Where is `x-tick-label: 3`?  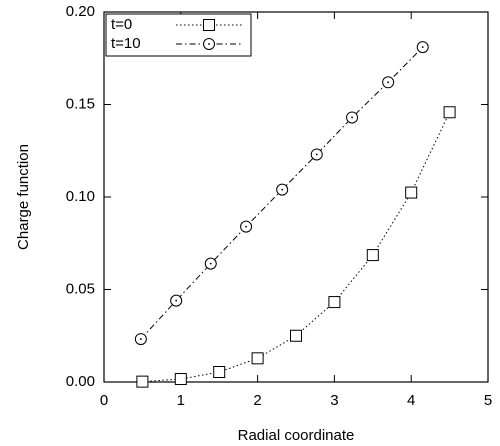 x-tick-label: 3 is located at coordinates (334, 400).